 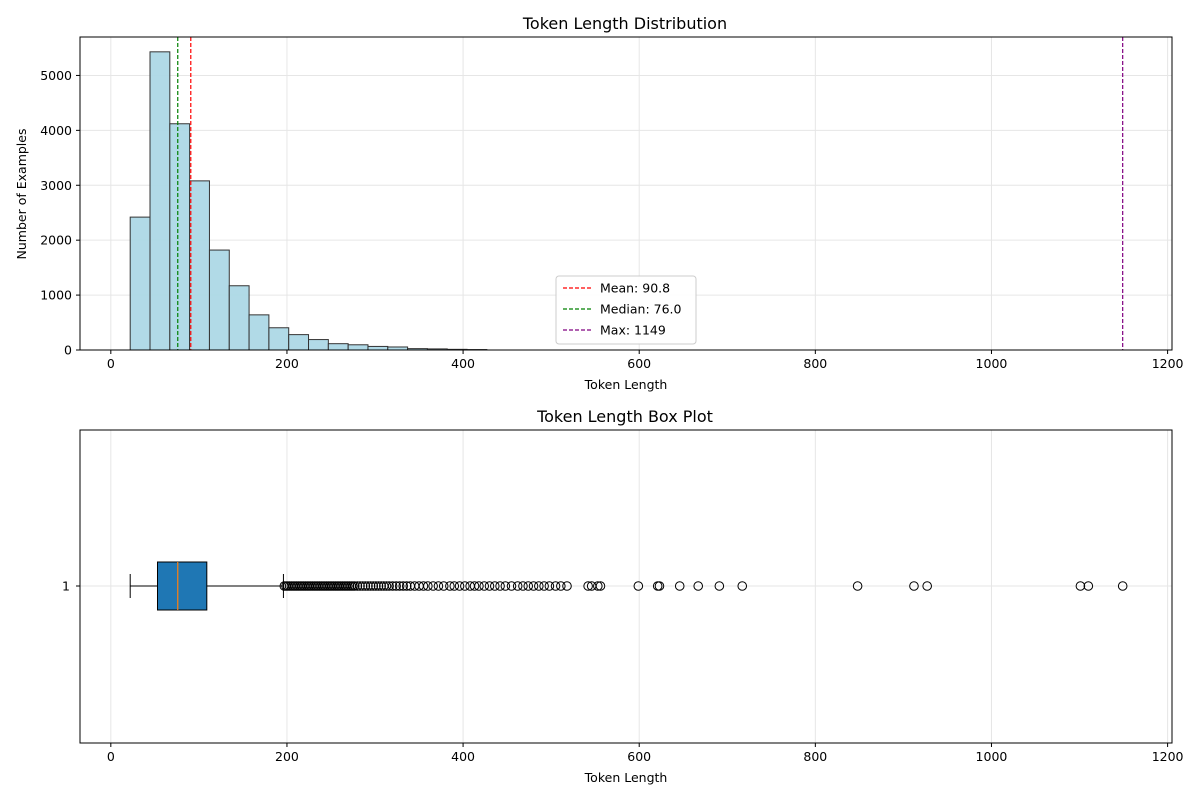 What do you see at coordinates (60, 213) in the screenshot?
I see `histogram-y-ticks: 0 1000 2000 3000 4000 5000` at bounding box center [60, 213].